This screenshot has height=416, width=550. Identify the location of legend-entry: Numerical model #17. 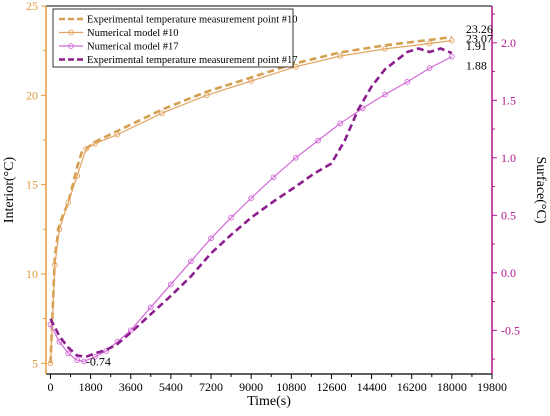
(119, 47).